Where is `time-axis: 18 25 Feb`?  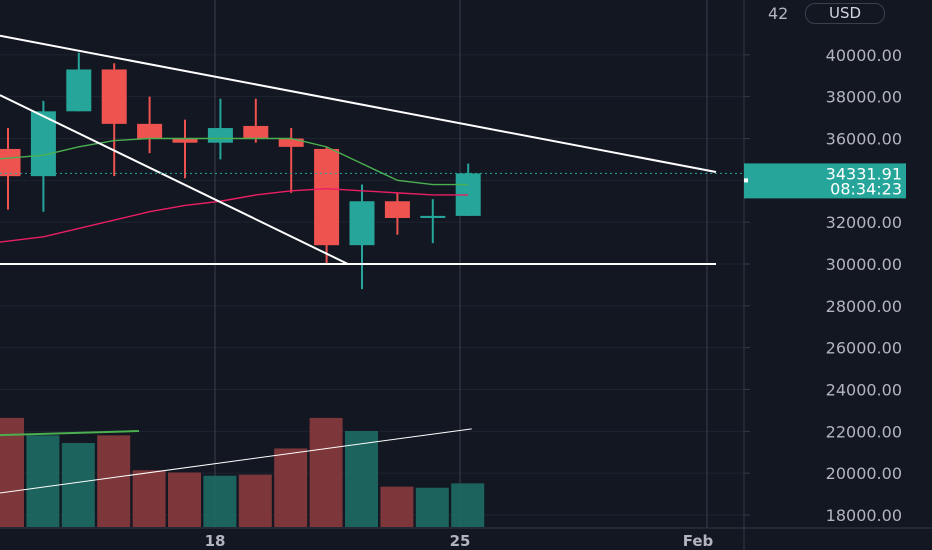
time-axis: 18 25 Feb is located at coordinates (466, 538).